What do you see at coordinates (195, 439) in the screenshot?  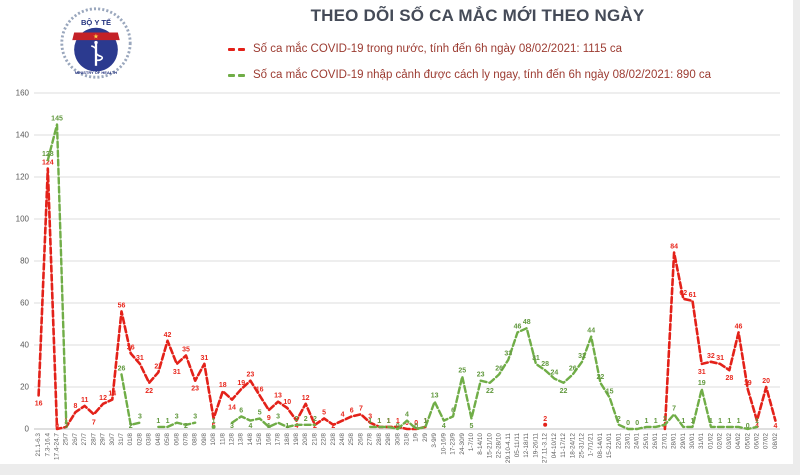 I see `x-tick-label: 08/8` at bounding box center [195, 439].